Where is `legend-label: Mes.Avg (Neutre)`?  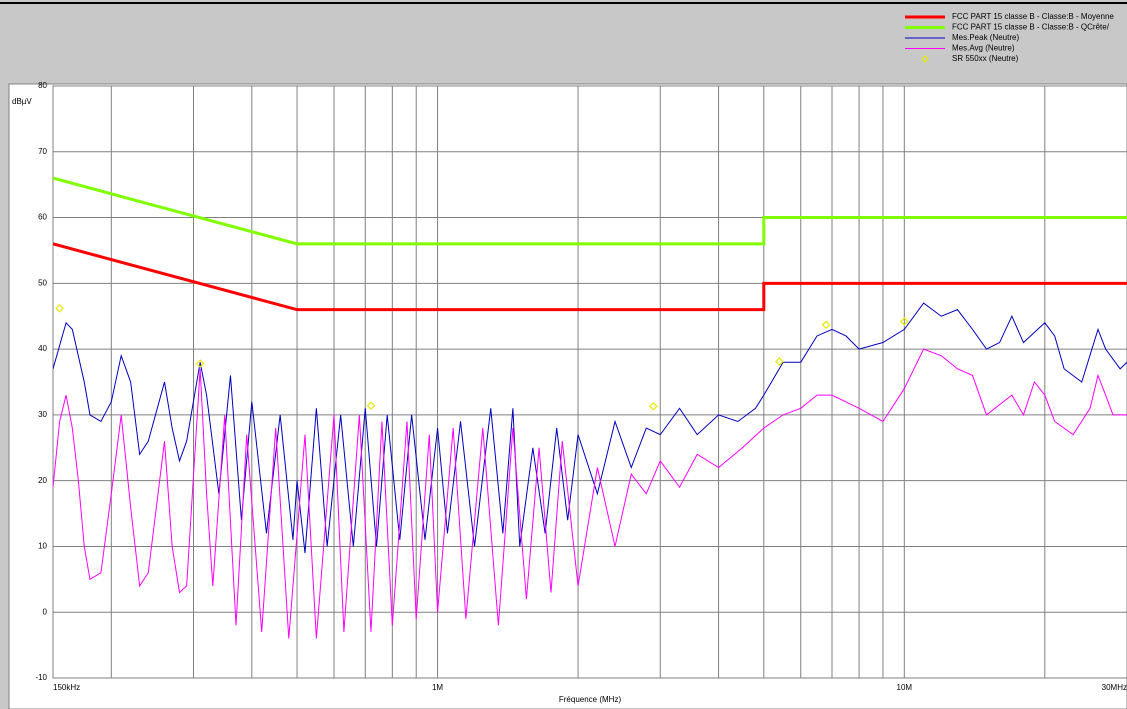 legend-label: Mes.Avg (Neutre) is located at coordinates (983, 48).